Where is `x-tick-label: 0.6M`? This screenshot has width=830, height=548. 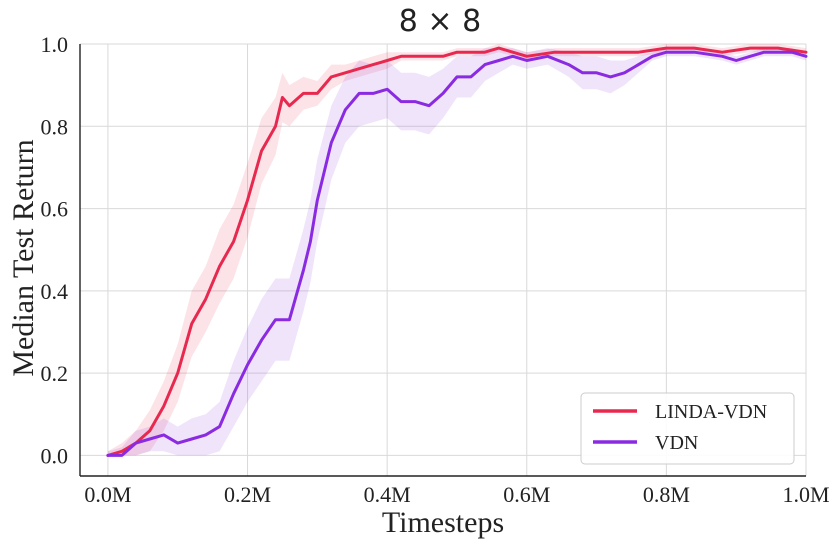
x-tick-label: 0.6M is located at coordinates (526, 494).